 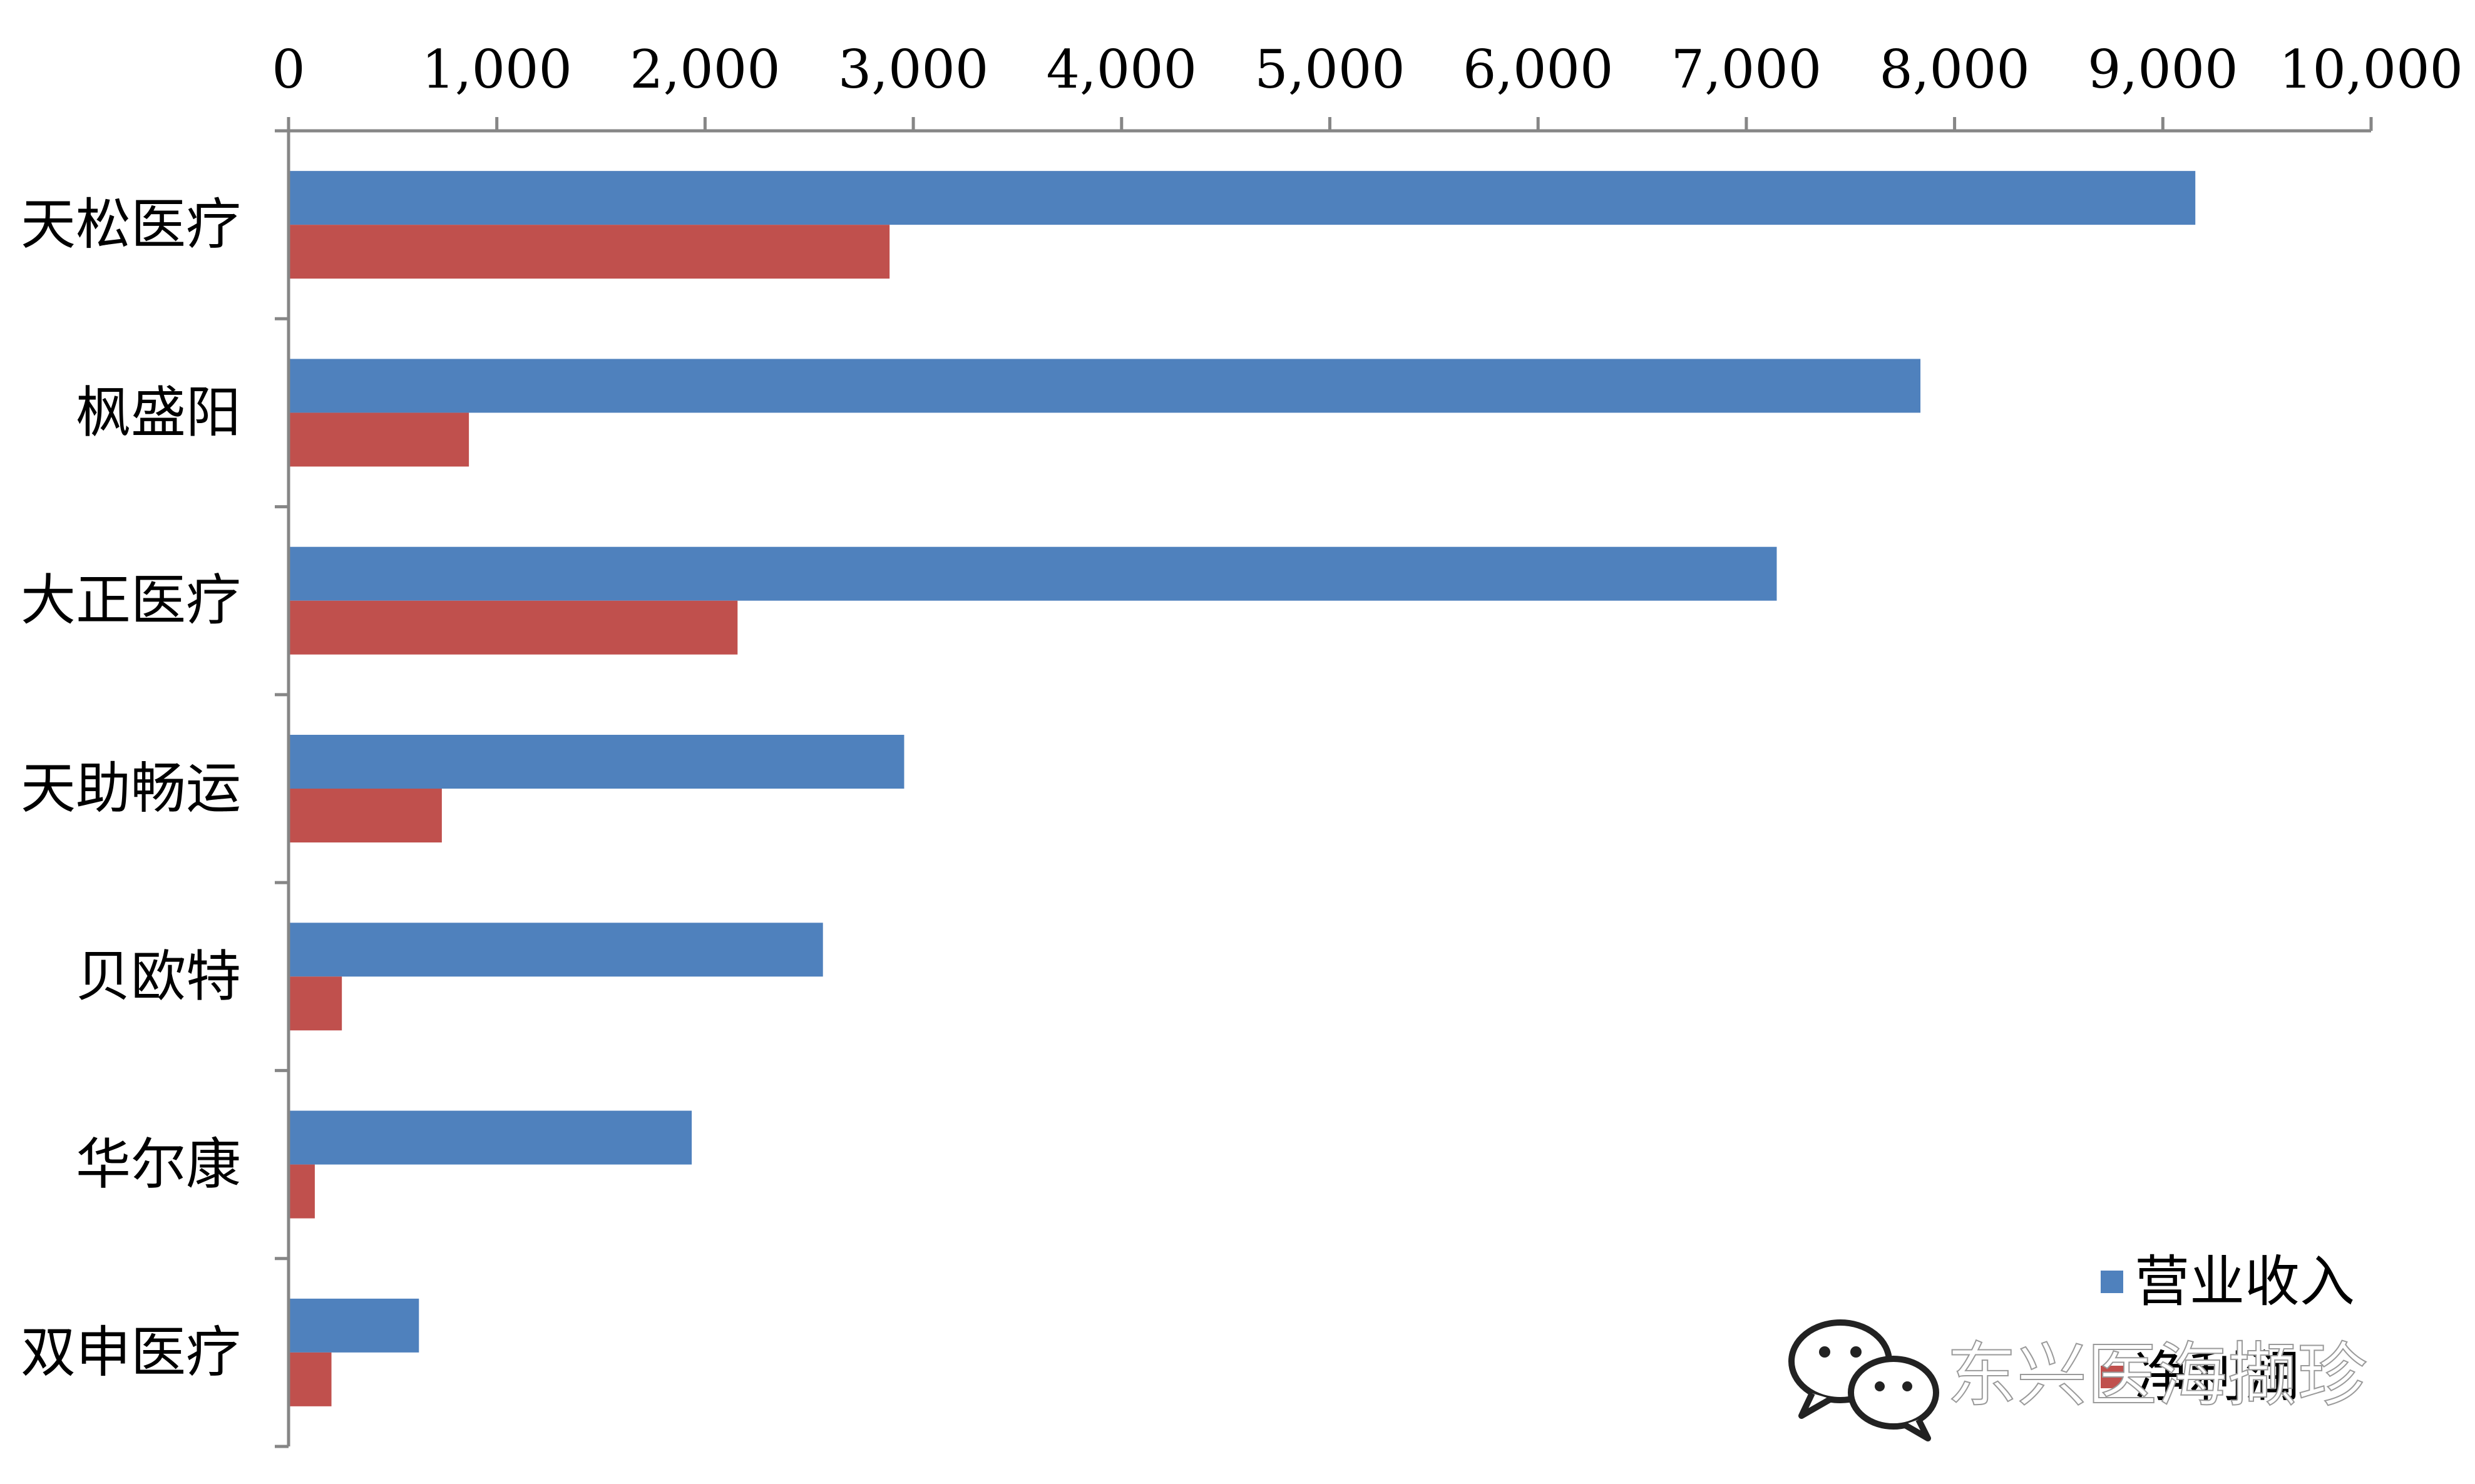 I want to click on category-label: 天助畅运, so click(x=131, y=788).